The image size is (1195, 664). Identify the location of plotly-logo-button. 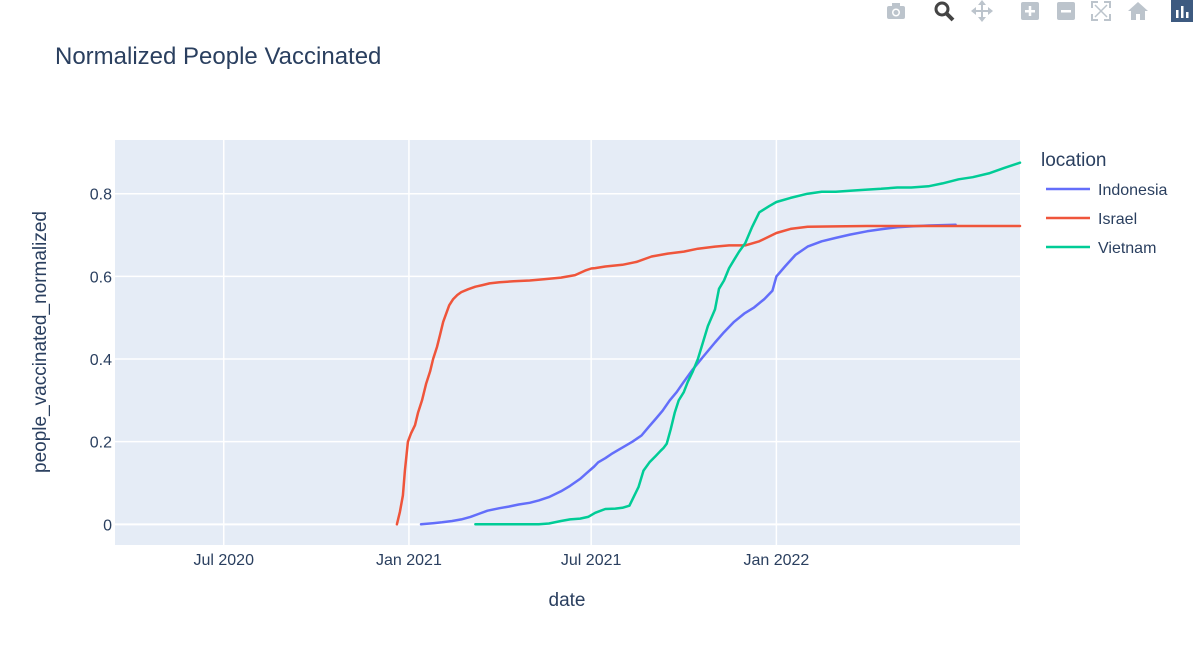
(1182, 11).